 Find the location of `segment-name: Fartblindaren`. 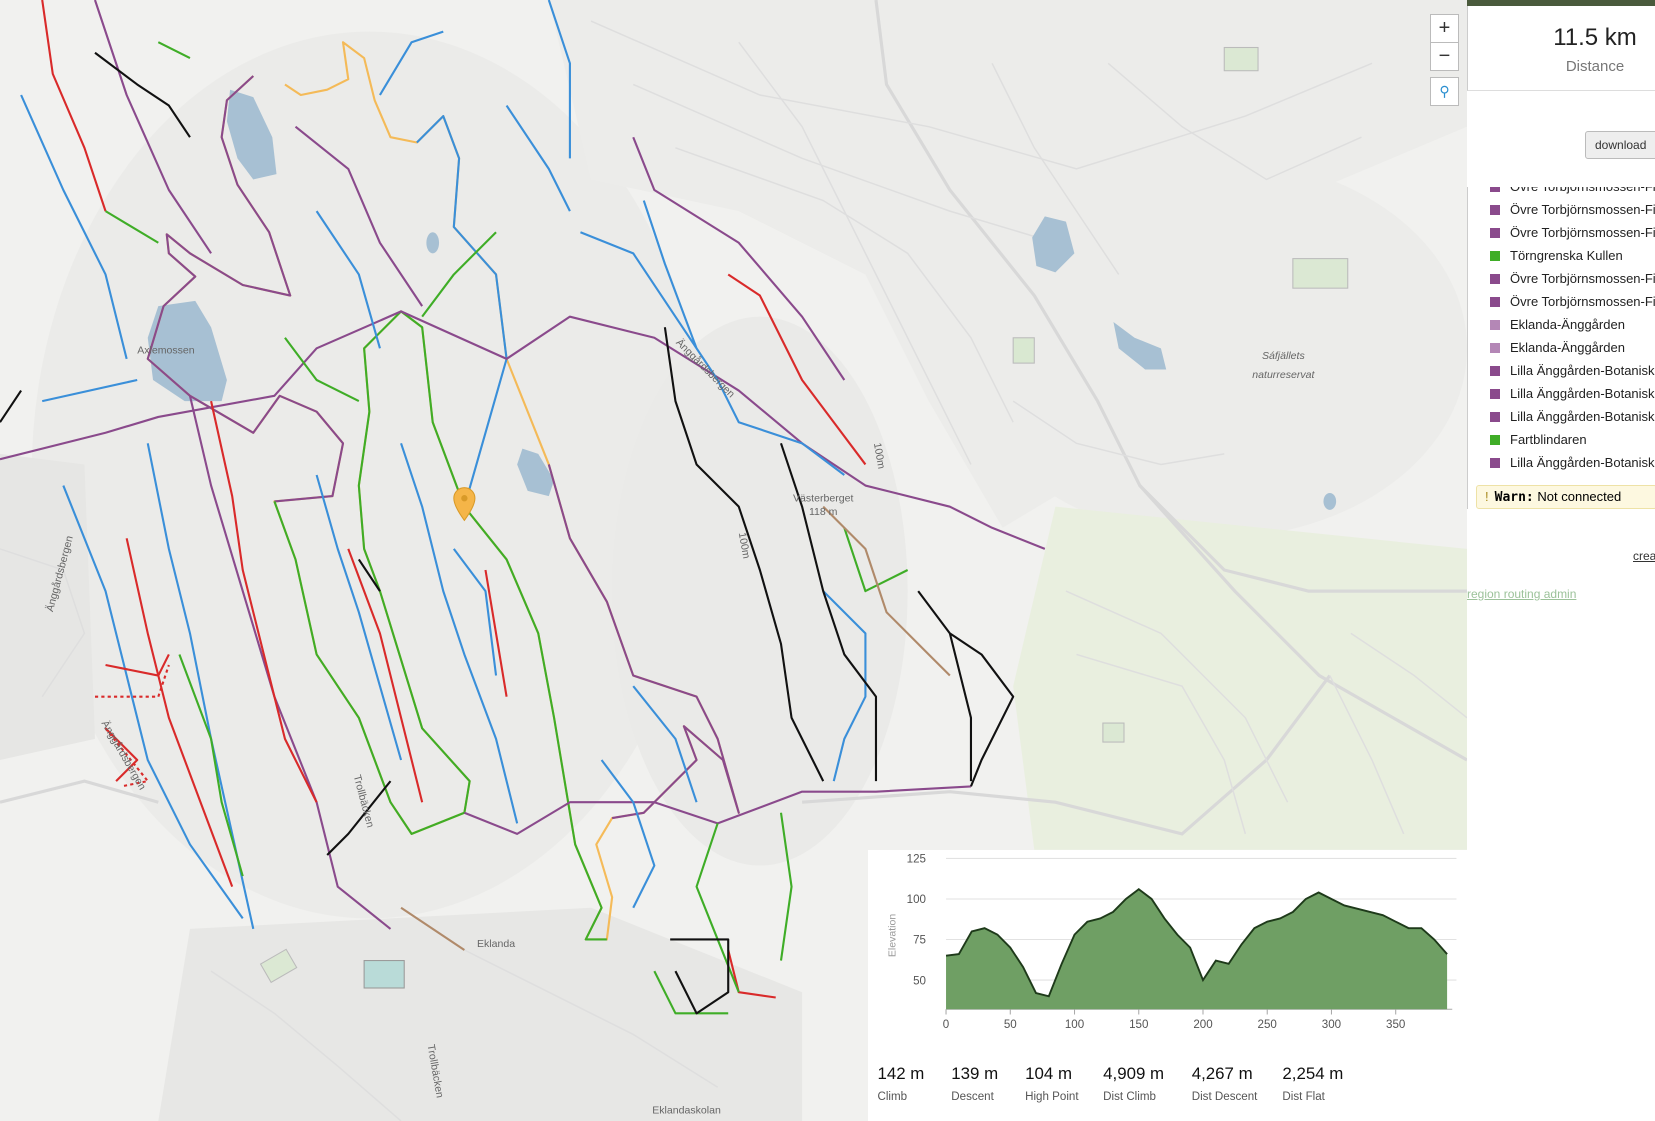

segment-name: Fartblindaren is located at coordinates (1548, 439).